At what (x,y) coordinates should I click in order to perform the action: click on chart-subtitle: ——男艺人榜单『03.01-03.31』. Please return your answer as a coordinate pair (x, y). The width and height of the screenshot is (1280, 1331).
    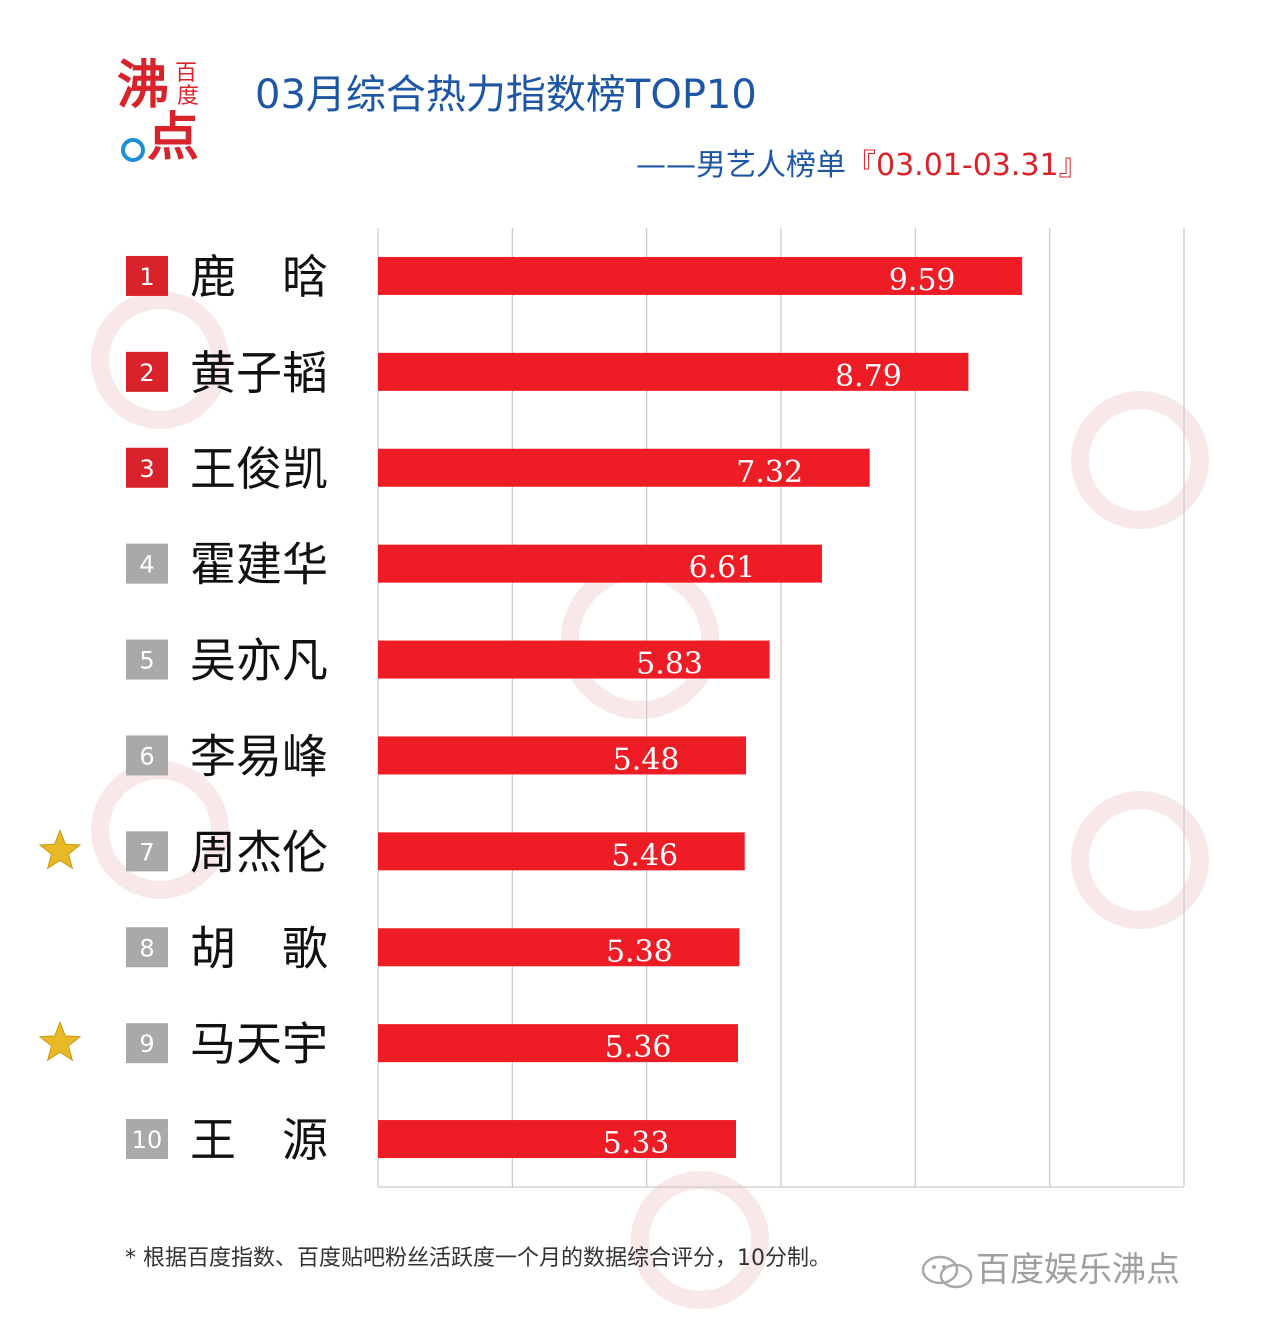
    Looking at the image, I should click on (862, 162).